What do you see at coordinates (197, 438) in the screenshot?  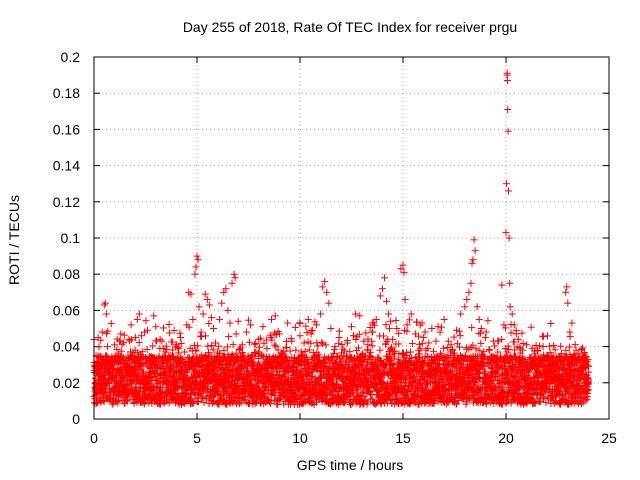 I see `x-tick-label: 5` at bounding box center [197, 438].